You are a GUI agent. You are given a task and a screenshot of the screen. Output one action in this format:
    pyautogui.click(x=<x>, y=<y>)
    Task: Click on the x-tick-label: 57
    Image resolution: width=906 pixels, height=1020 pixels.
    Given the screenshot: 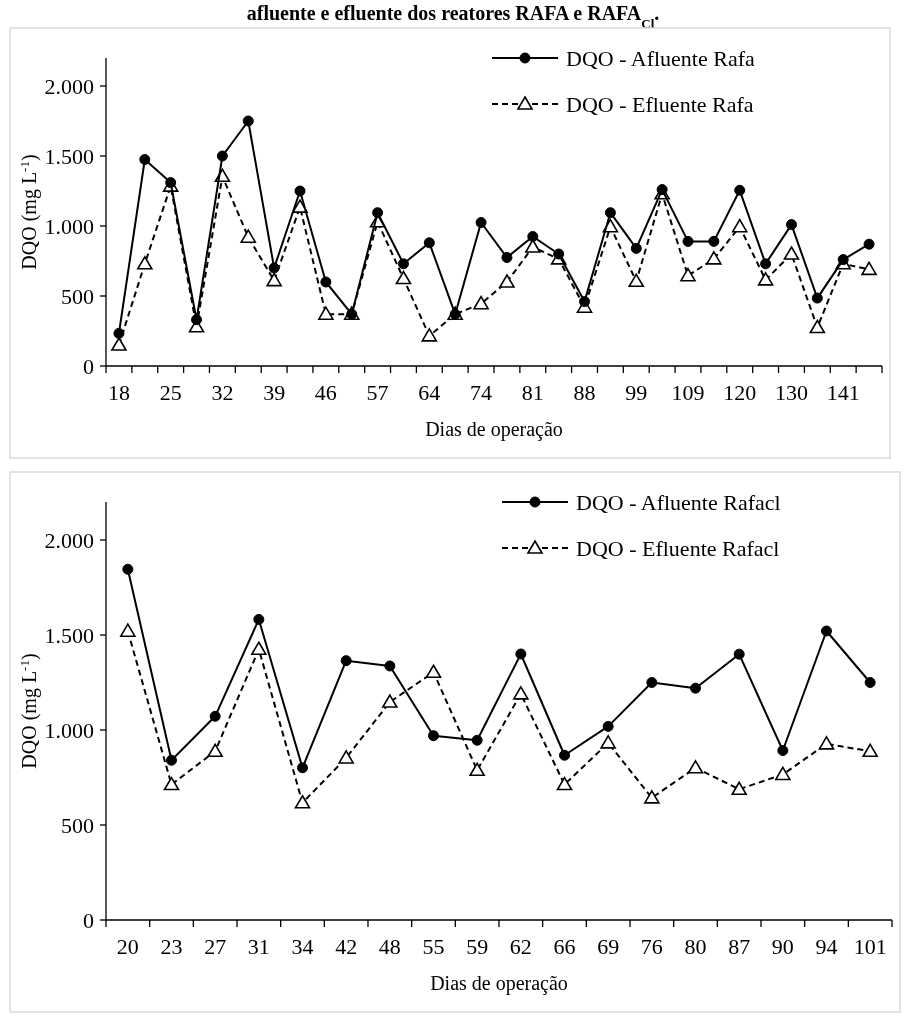 What is the action you would take?
    pyautogui.click(x=377, y=392)
    